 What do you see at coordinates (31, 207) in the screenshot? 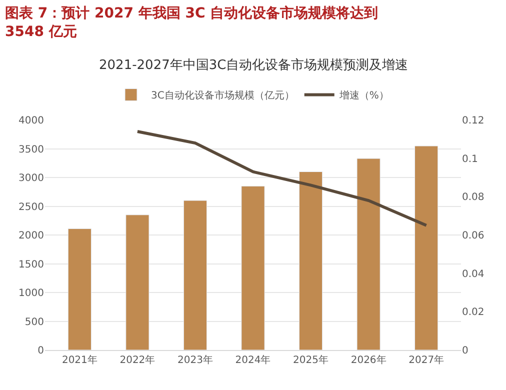
I see `y-tick-label: 2500` at bounding box center [31, 207].